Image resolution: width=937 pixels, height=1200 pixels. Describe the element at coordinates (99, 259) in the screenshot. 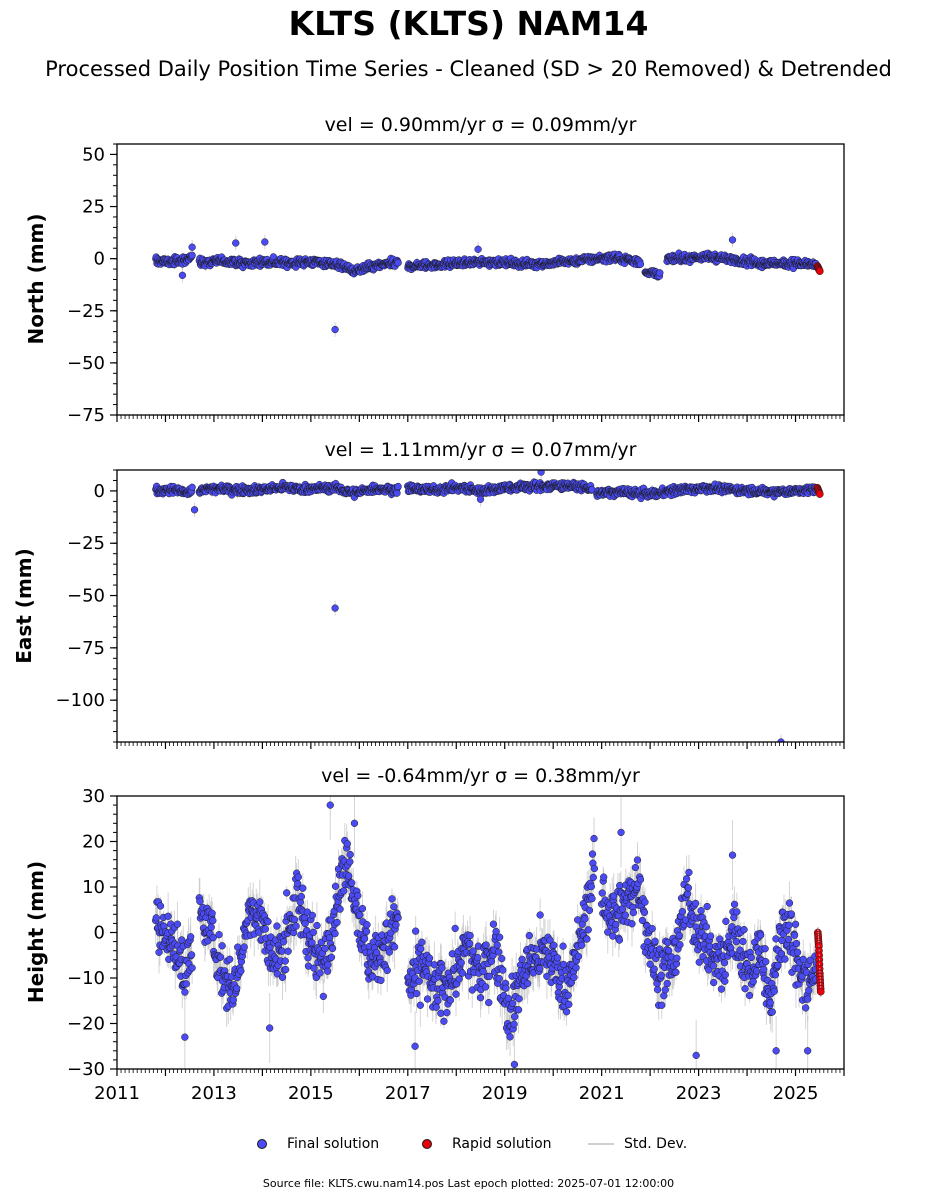

I see `north-y-tick-label: 0` at that location.